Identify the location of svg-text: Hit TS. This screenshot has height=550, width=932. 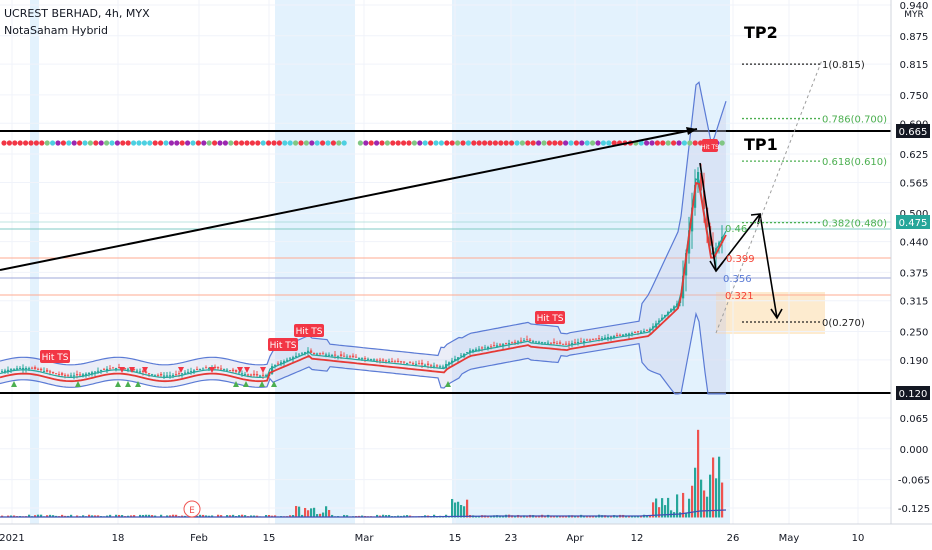
(309, 332).